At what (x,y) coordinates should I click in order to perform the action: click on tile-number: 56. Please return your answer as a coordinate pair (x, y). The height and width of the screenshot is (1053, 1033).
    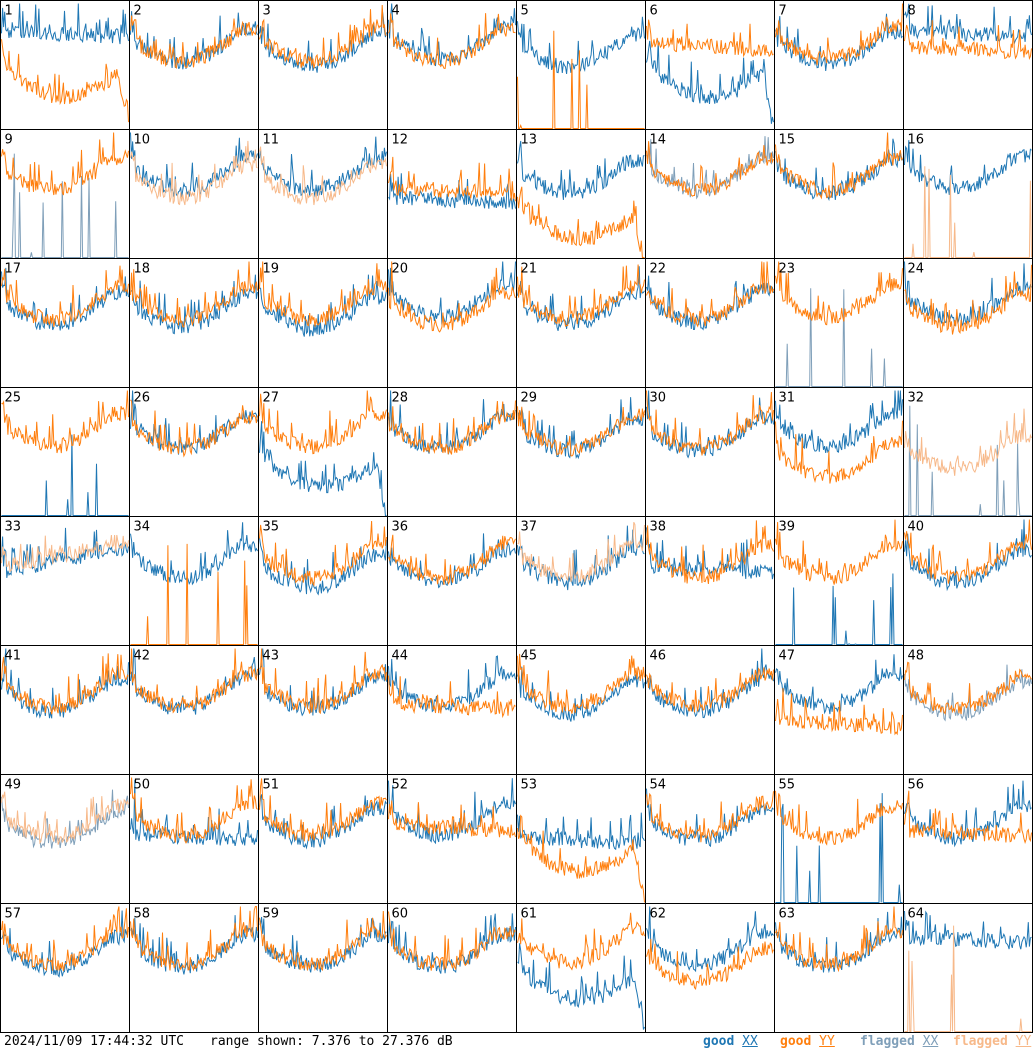
    Looking at the image, I should click on (916, 785).